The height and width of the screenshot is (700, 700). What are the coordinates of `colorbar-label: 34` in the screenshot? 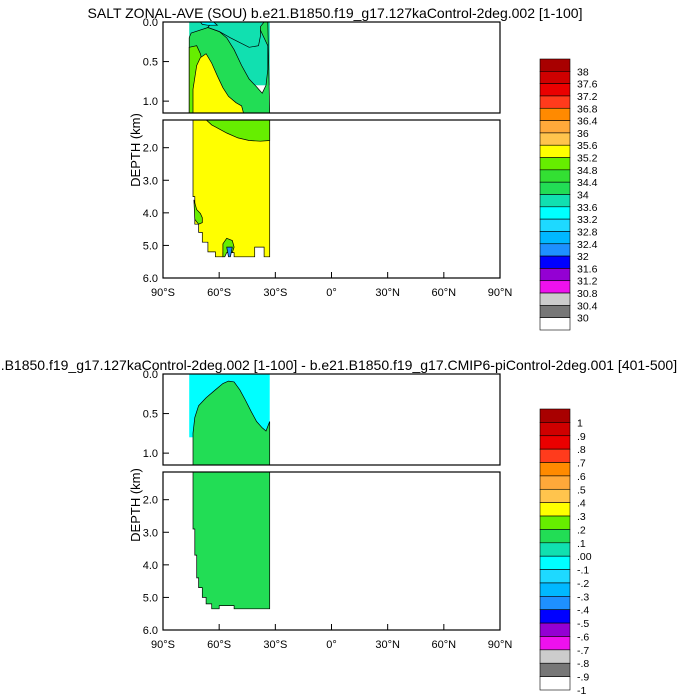 It's located at (583, 196).